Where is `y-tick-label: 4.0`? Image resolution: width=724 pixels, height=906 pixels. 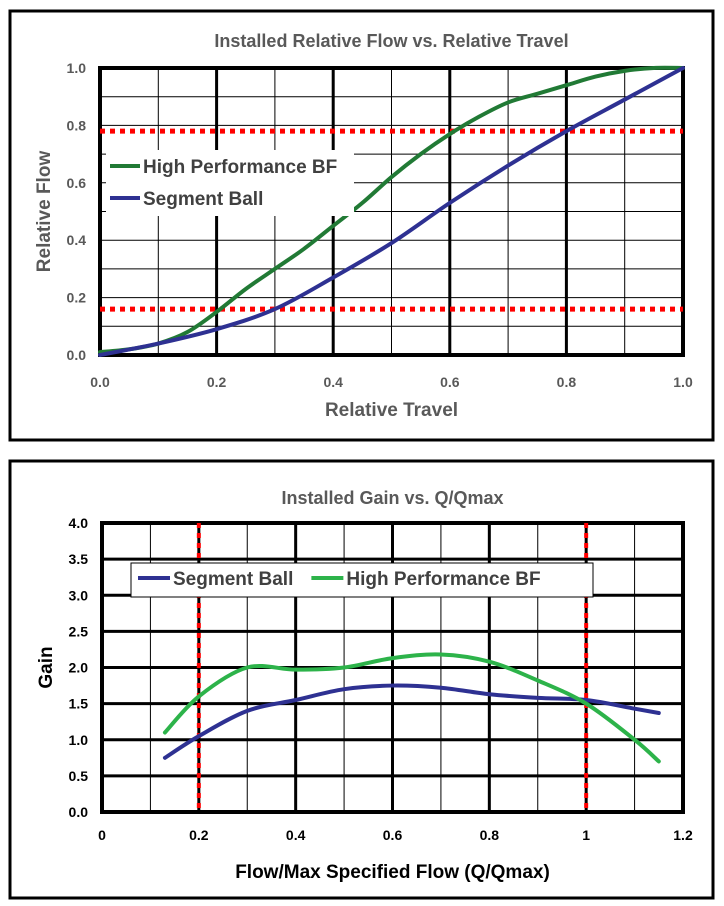
y-tick-label: 4.0 is located at coordinates (79, 523).